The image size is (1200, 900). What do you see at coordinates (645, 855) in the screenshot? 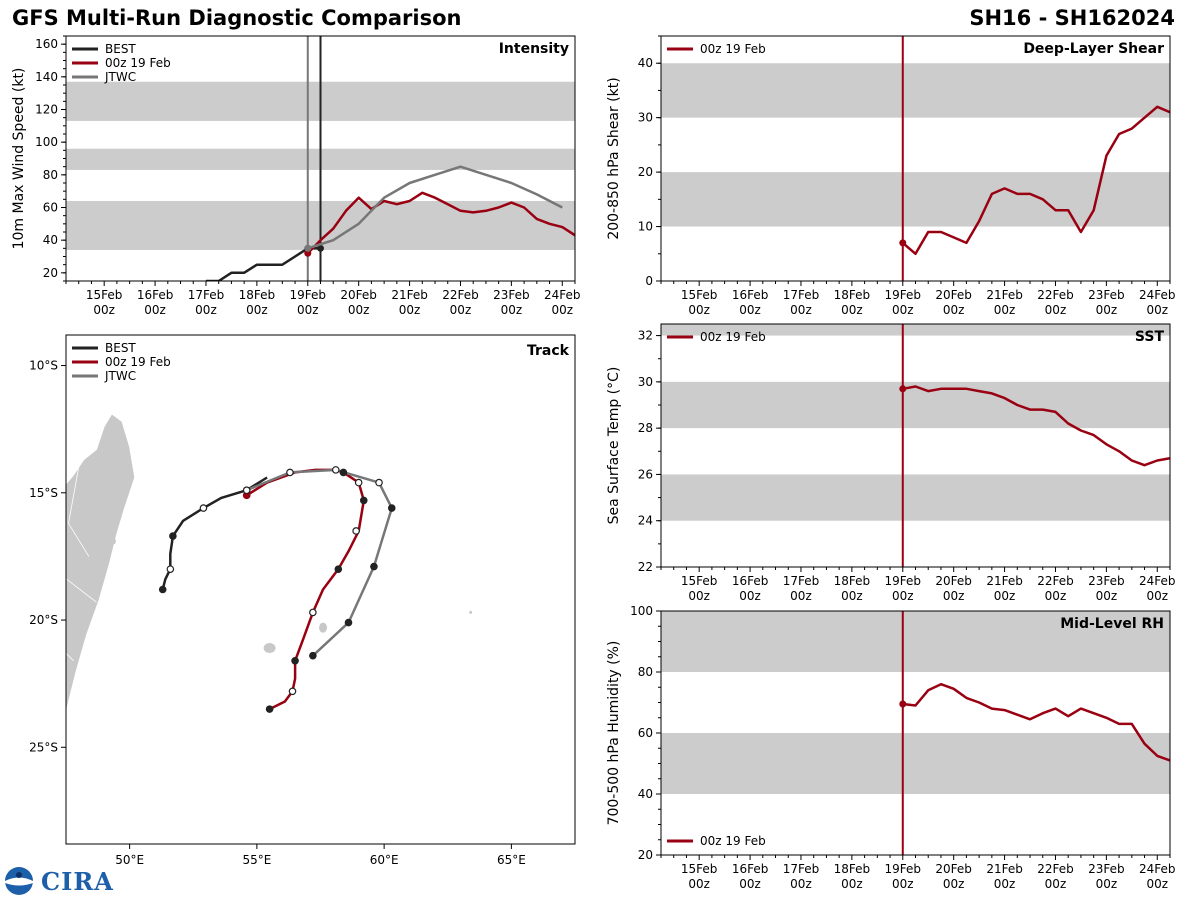
I see `rh-ytick-label: 20` at bounding box center [645, 855].